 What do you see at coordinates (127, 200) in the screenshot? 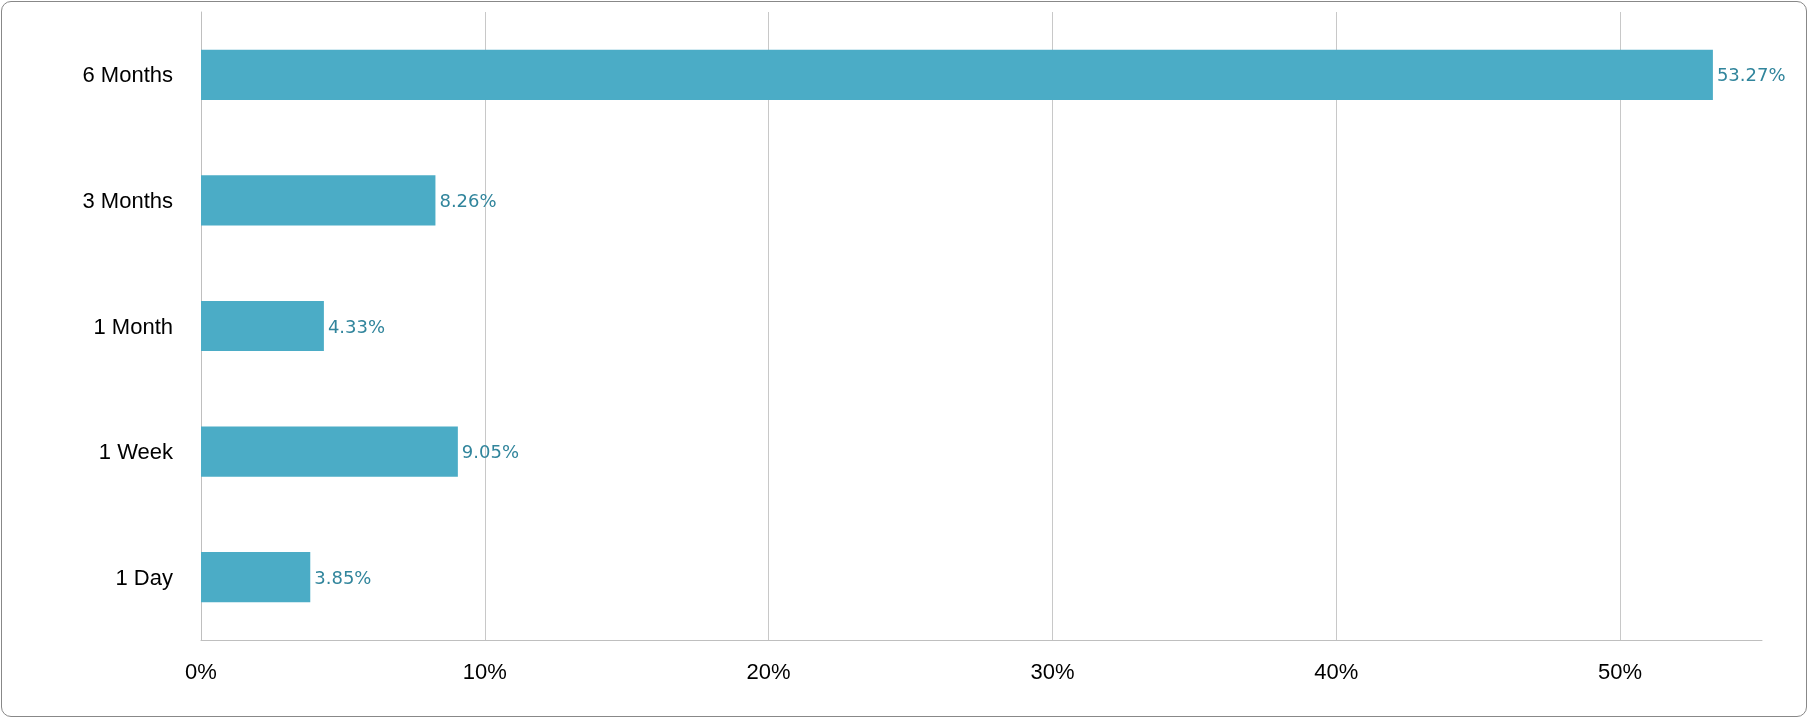
I see `y-tick-label: 3 Months` at bounding box center [127, 200].